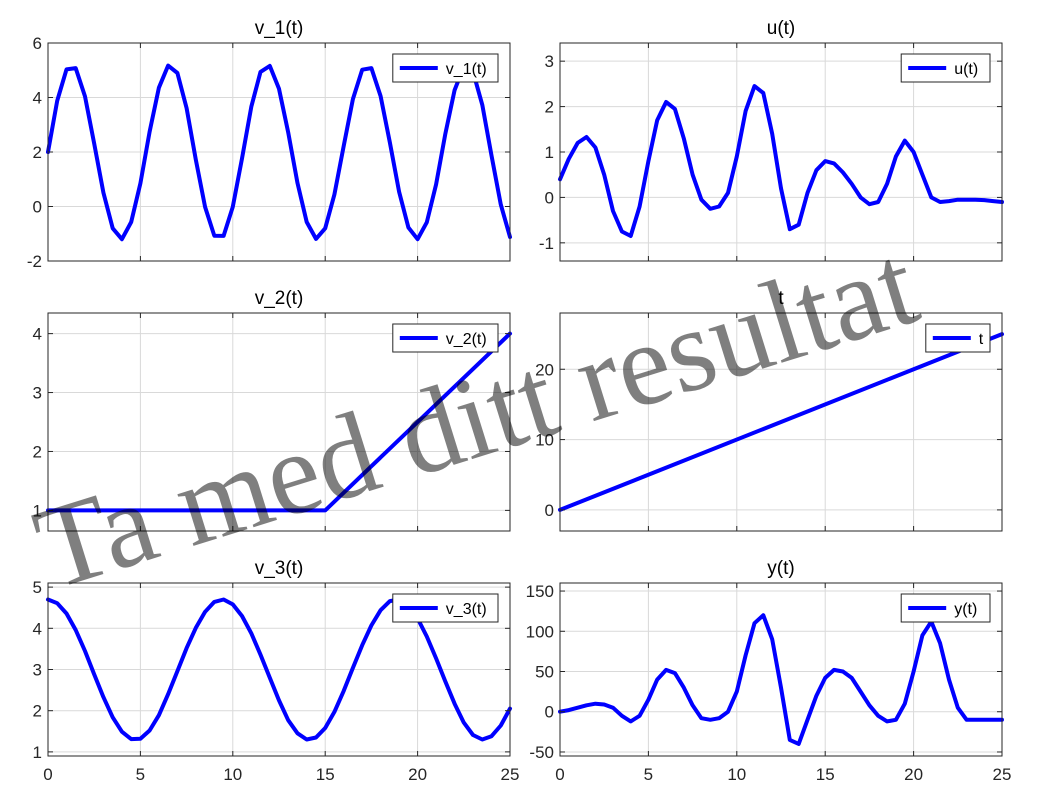 The width and height of the screenshot is (1058, 811). What do you see at coordinates (37, 43) in the screenshot?
I see `y-tick-label: 6` at bounding box center [37, 43].